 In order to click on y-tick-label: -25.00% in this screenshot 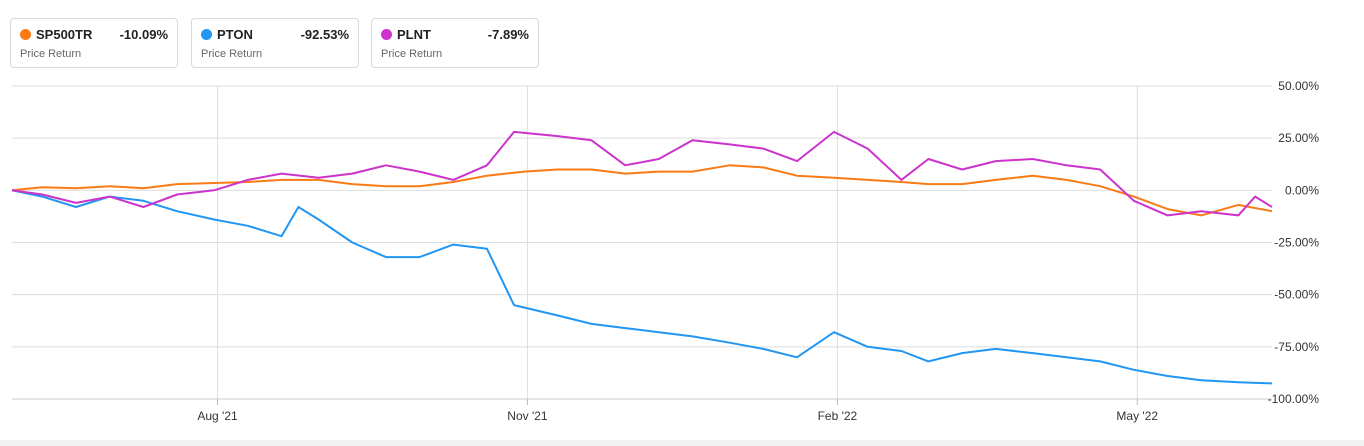, I will do `click(1296, 243)`.